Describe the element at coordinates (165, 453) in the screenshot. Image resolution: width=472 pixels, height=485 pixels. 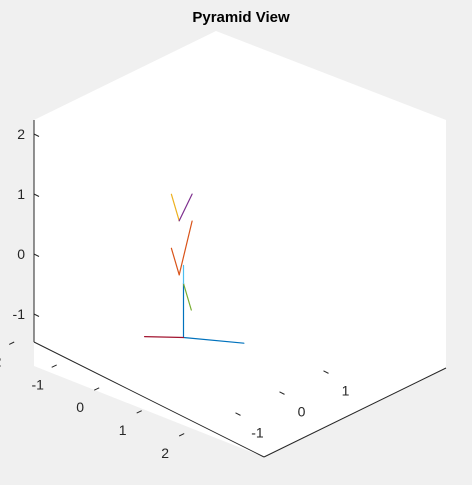
I see `x-tick-label: 2` at that location.